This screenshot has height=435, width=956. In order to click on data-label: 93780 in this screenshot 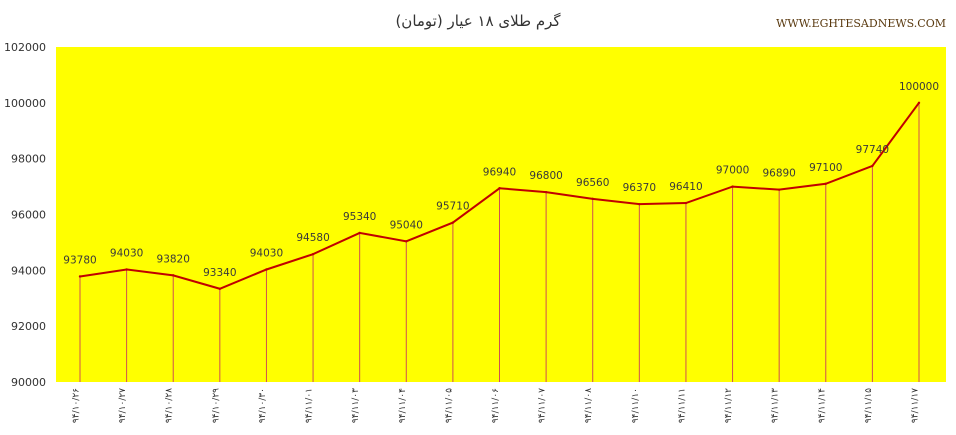, I will do `click(79, 260)`.